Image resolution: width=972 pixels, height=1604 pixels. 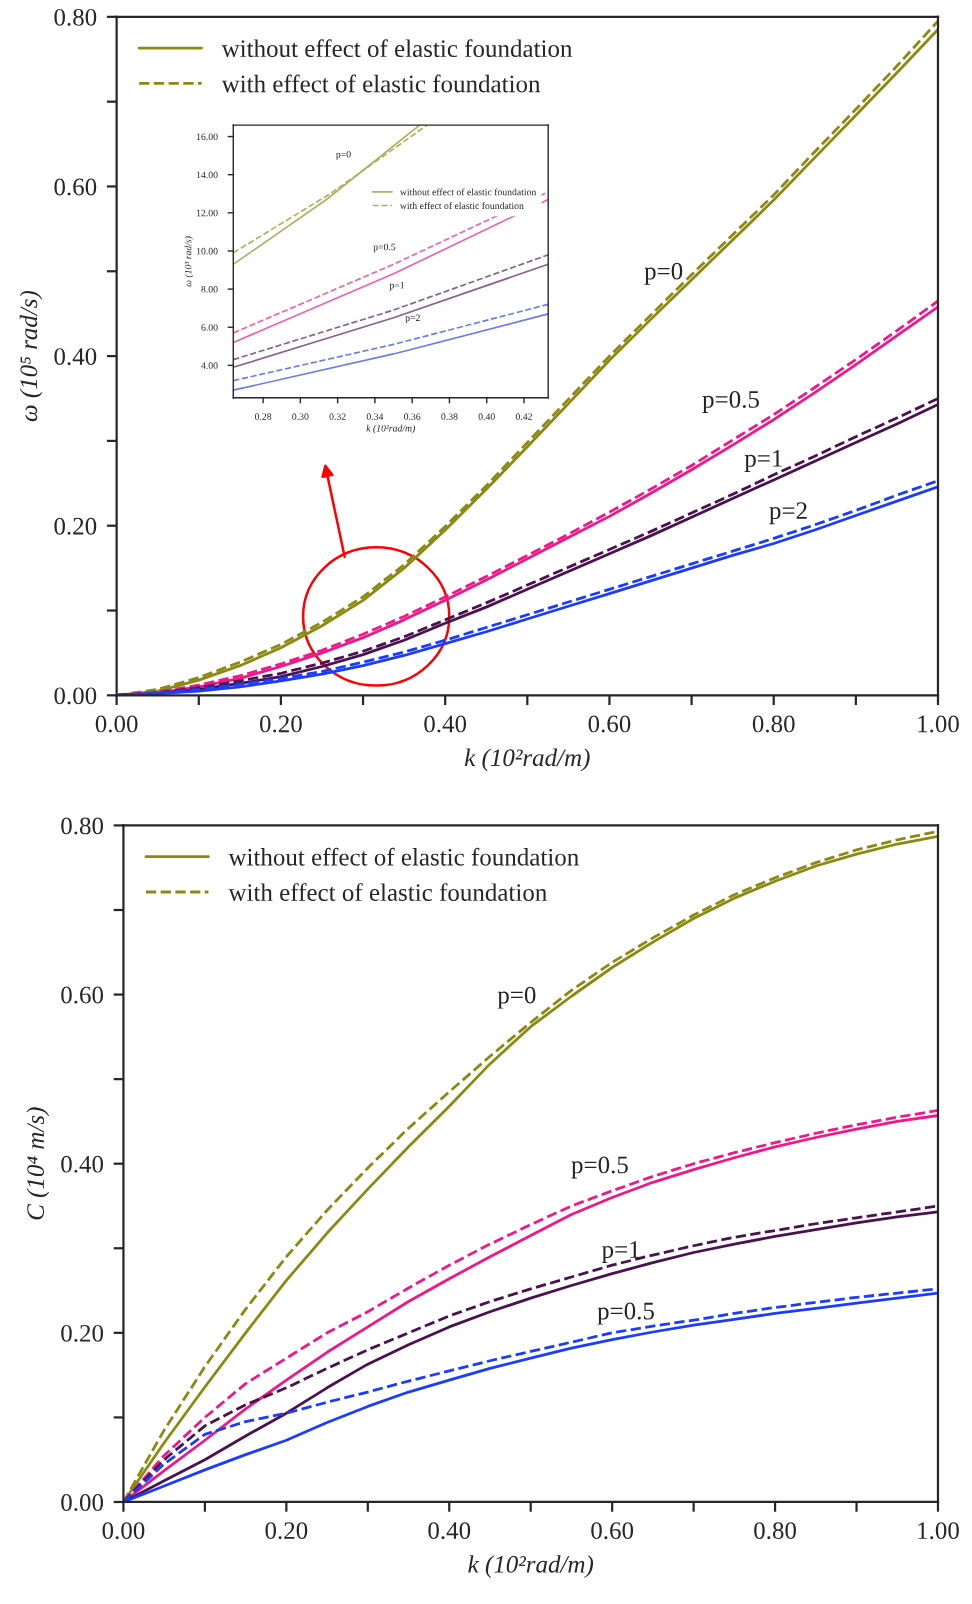 I want to click on annotation: p=2, so click(x=788, y=513).